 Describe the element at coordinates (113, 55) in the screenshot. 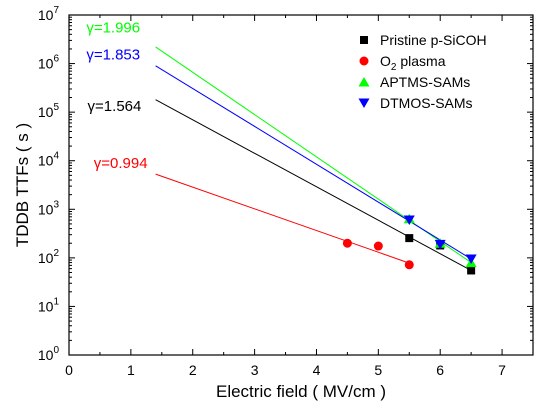

I see `gamma-label: γ=1.853` at that location.